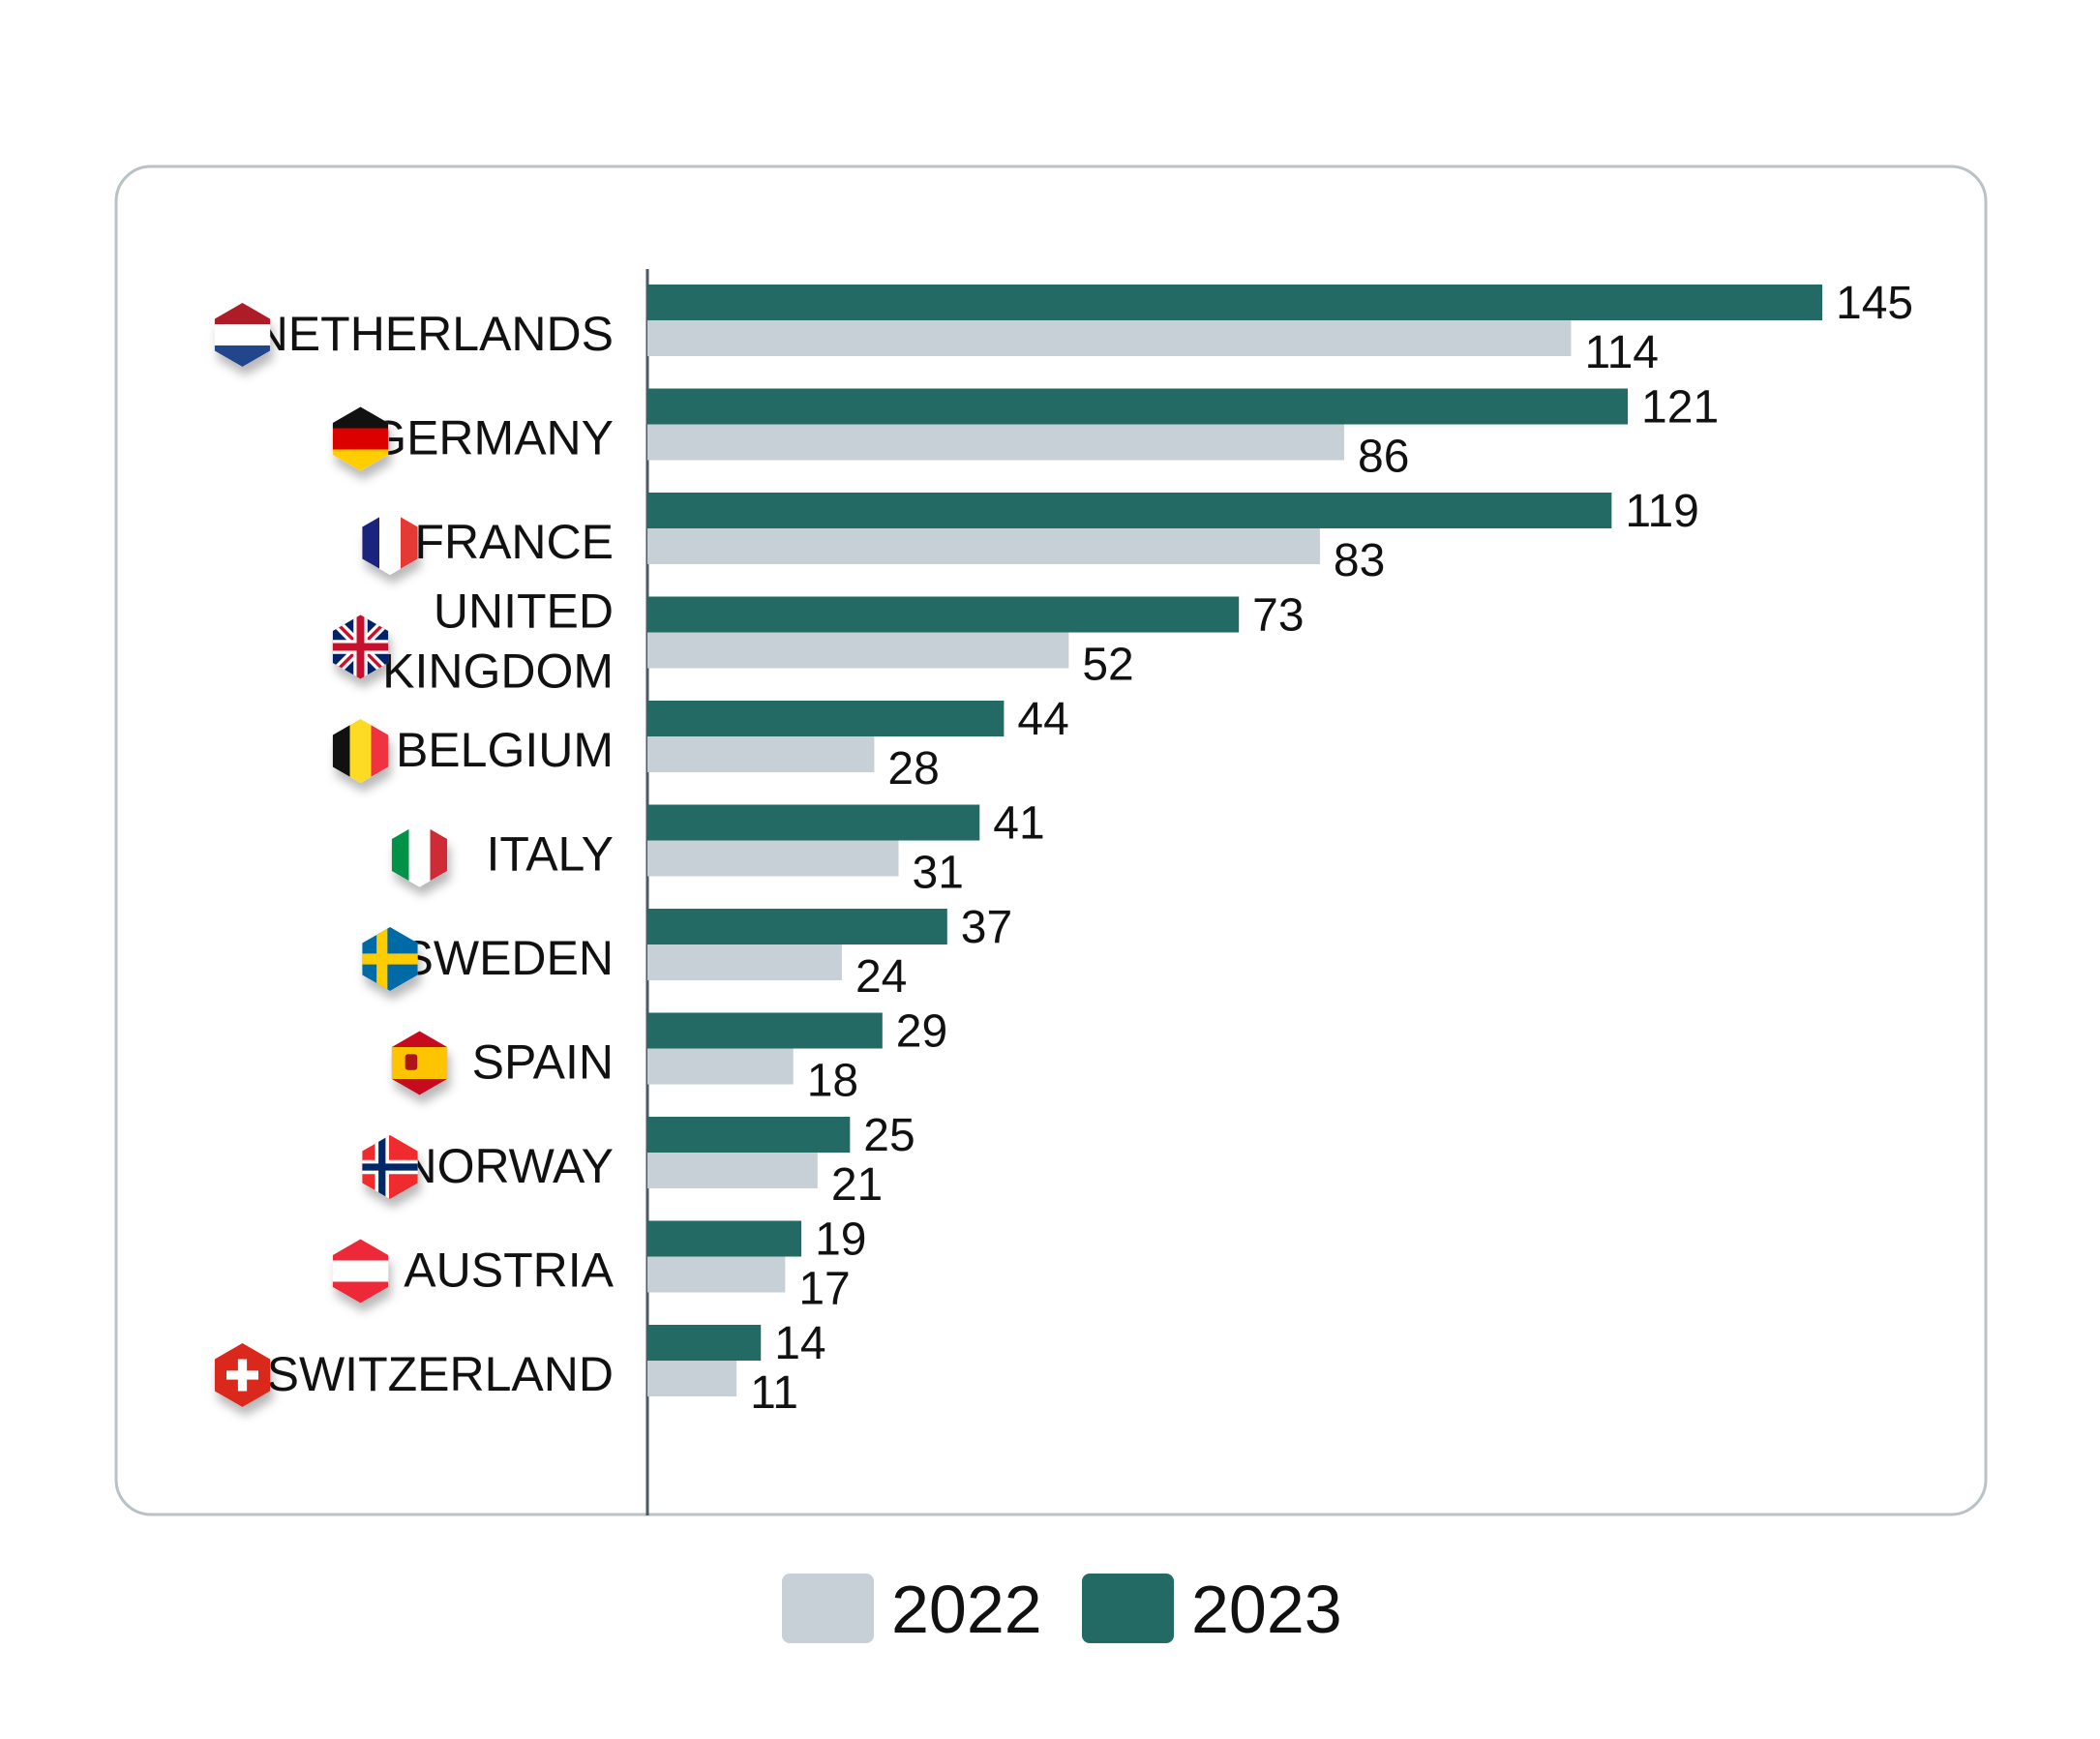  I want to click on germany-flag-icon, so click(361, 439).